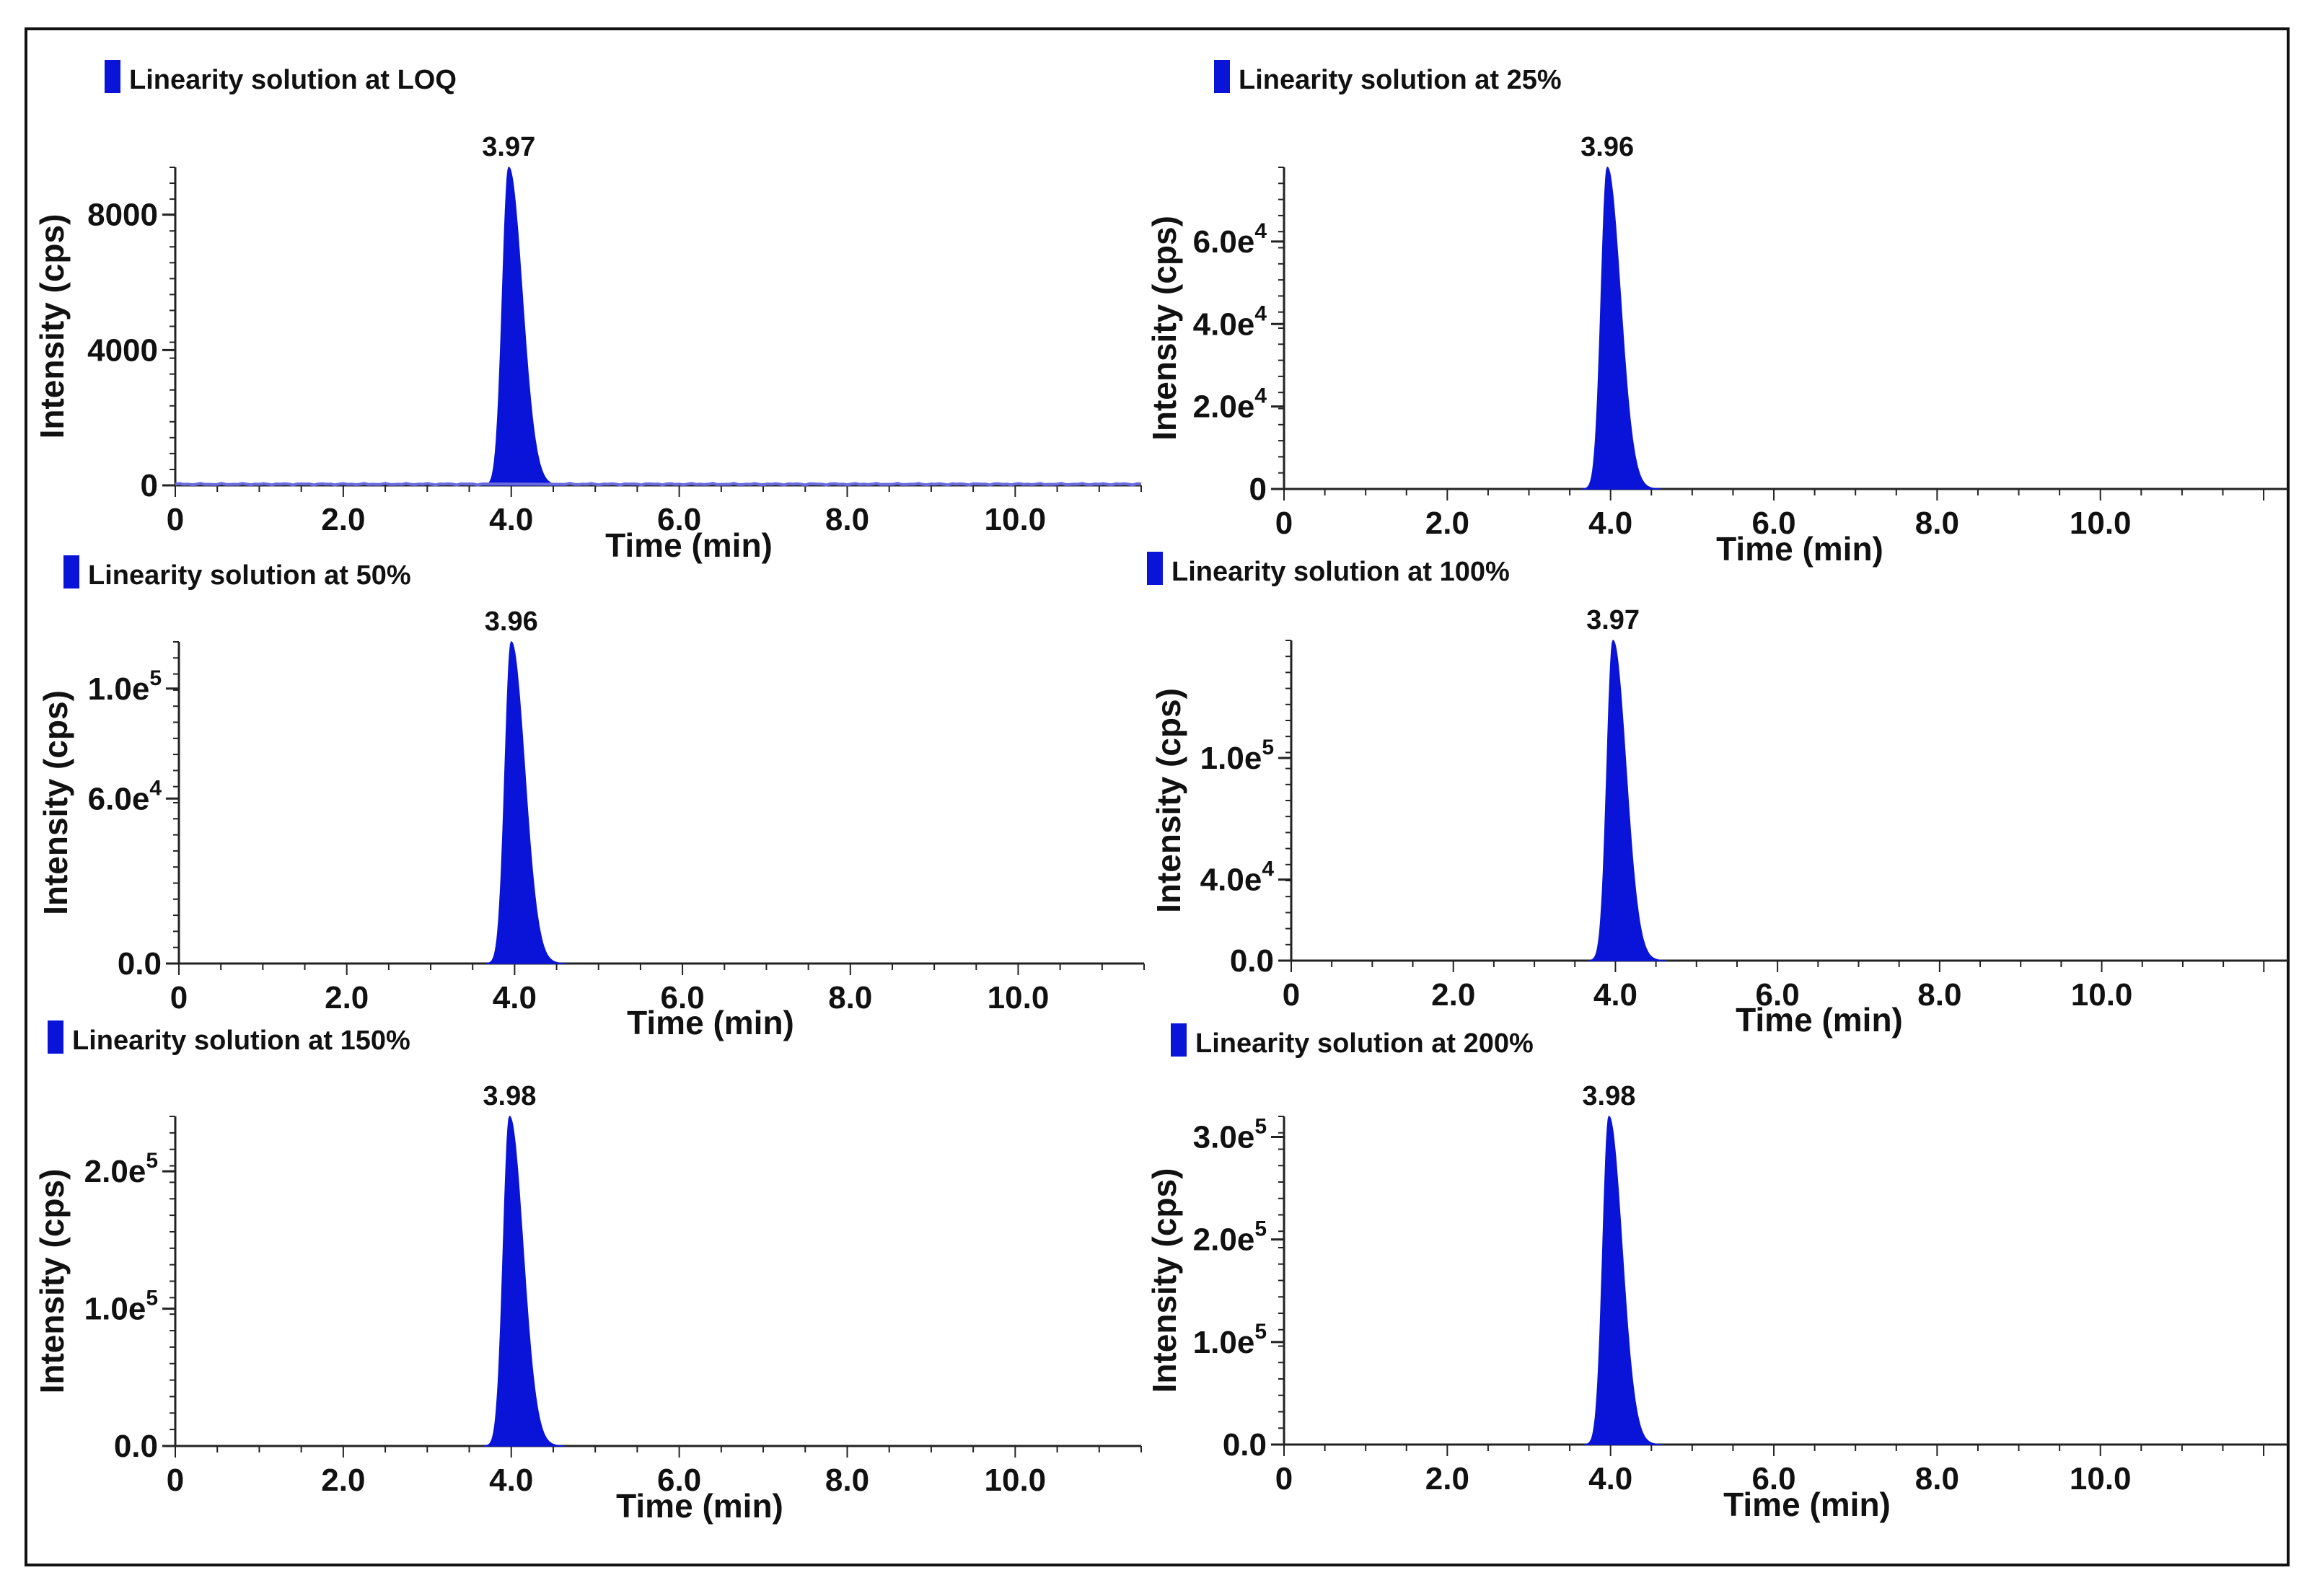 This screenshot has height=1596, width=2317. I want to click on y-tick-label: 4000, so click(122, 350).